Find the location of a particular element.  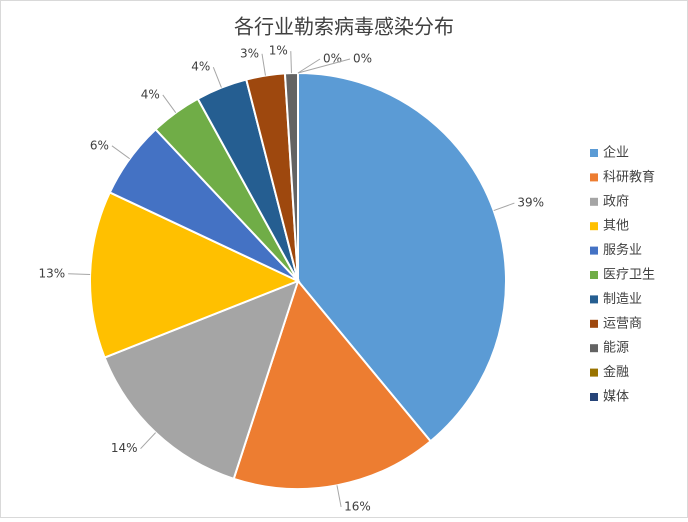

data-label: 1% is located at coordinates (278, 51).